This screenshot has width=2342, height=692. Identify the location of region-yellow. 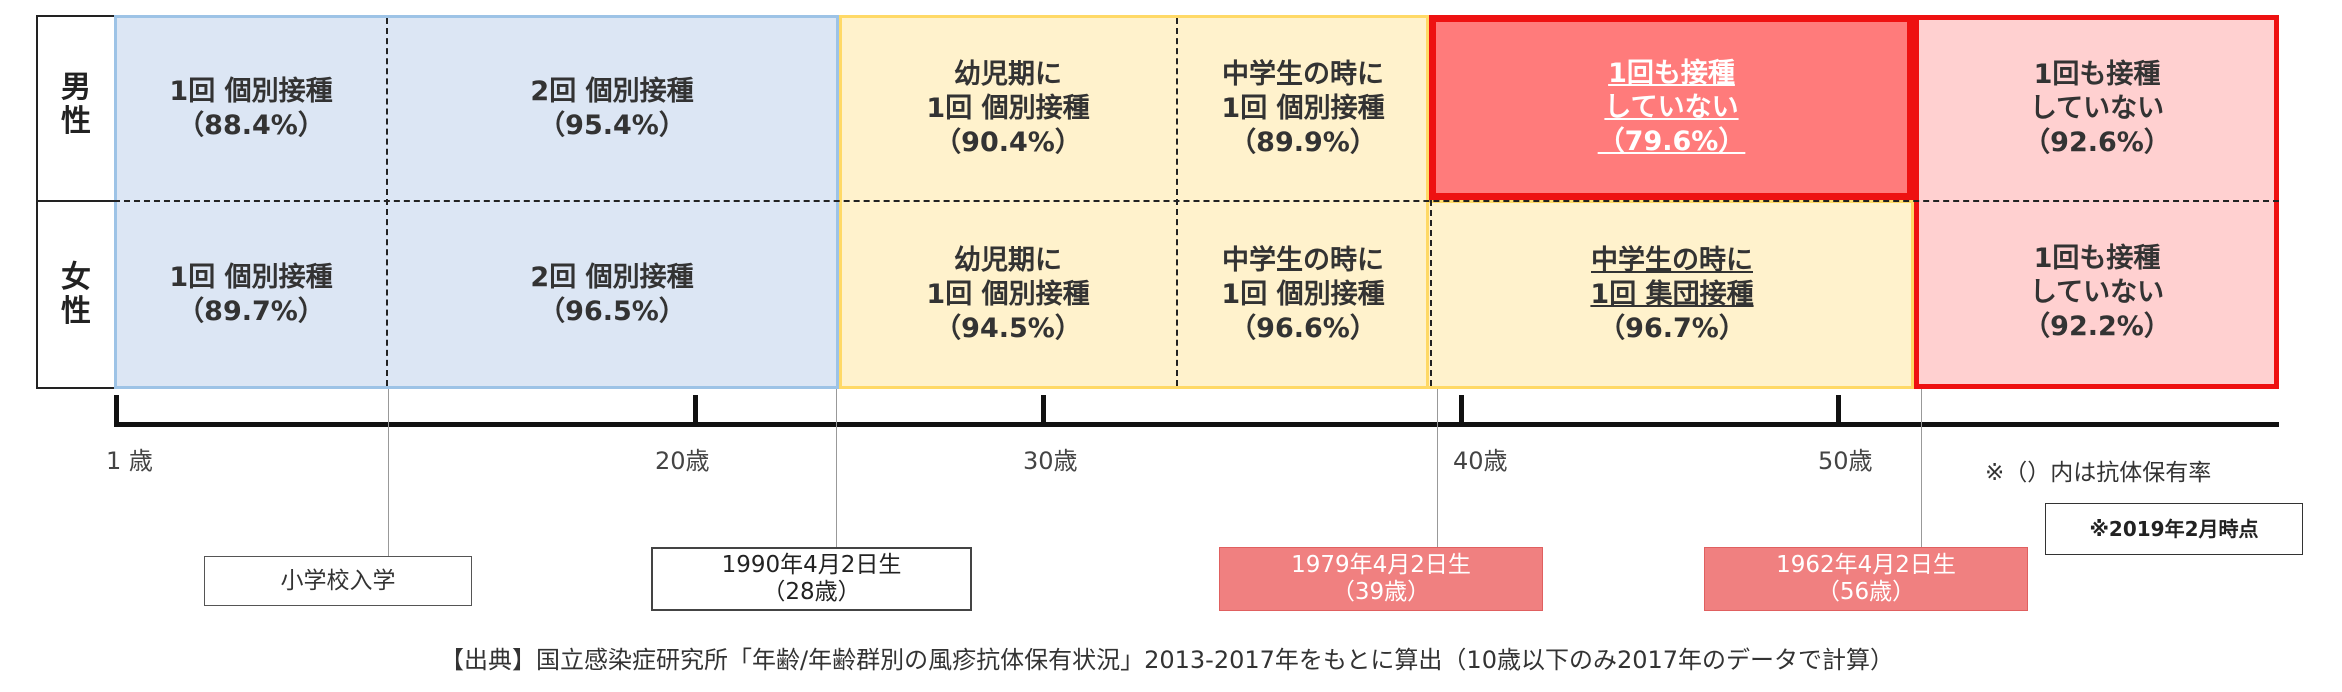
(1134, 202).